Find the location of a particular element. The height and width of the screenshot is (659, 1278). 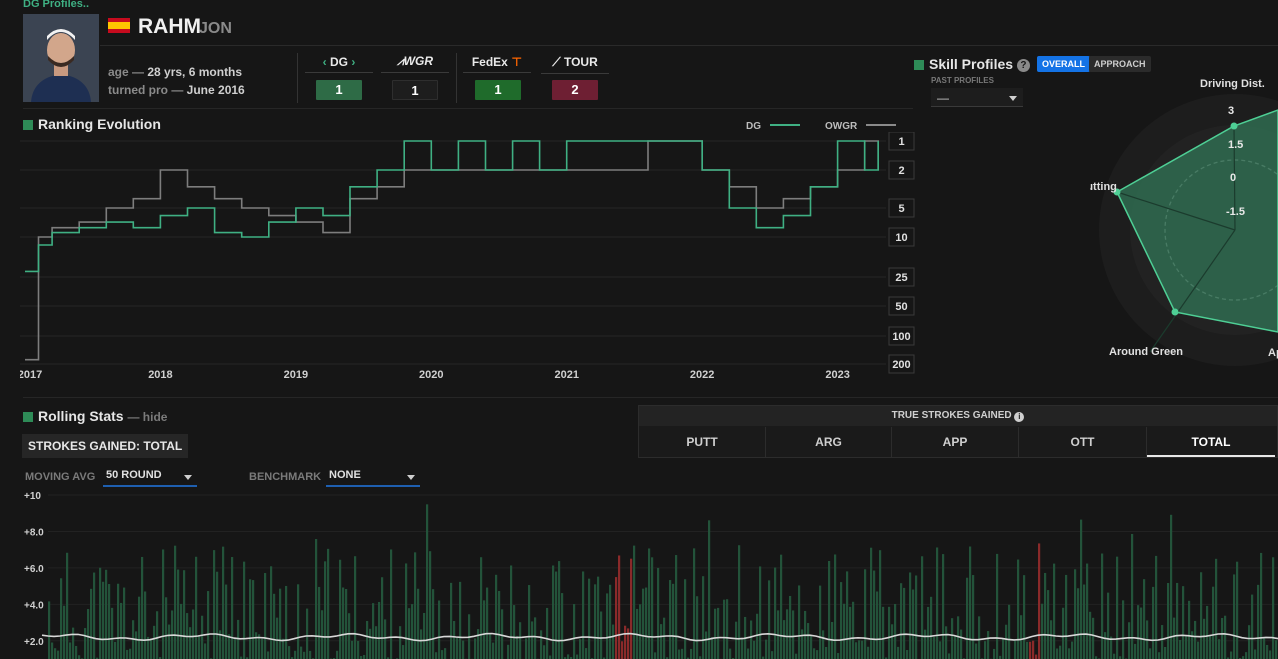

tab-ott: OTT is located at coordinates (1083, 442).